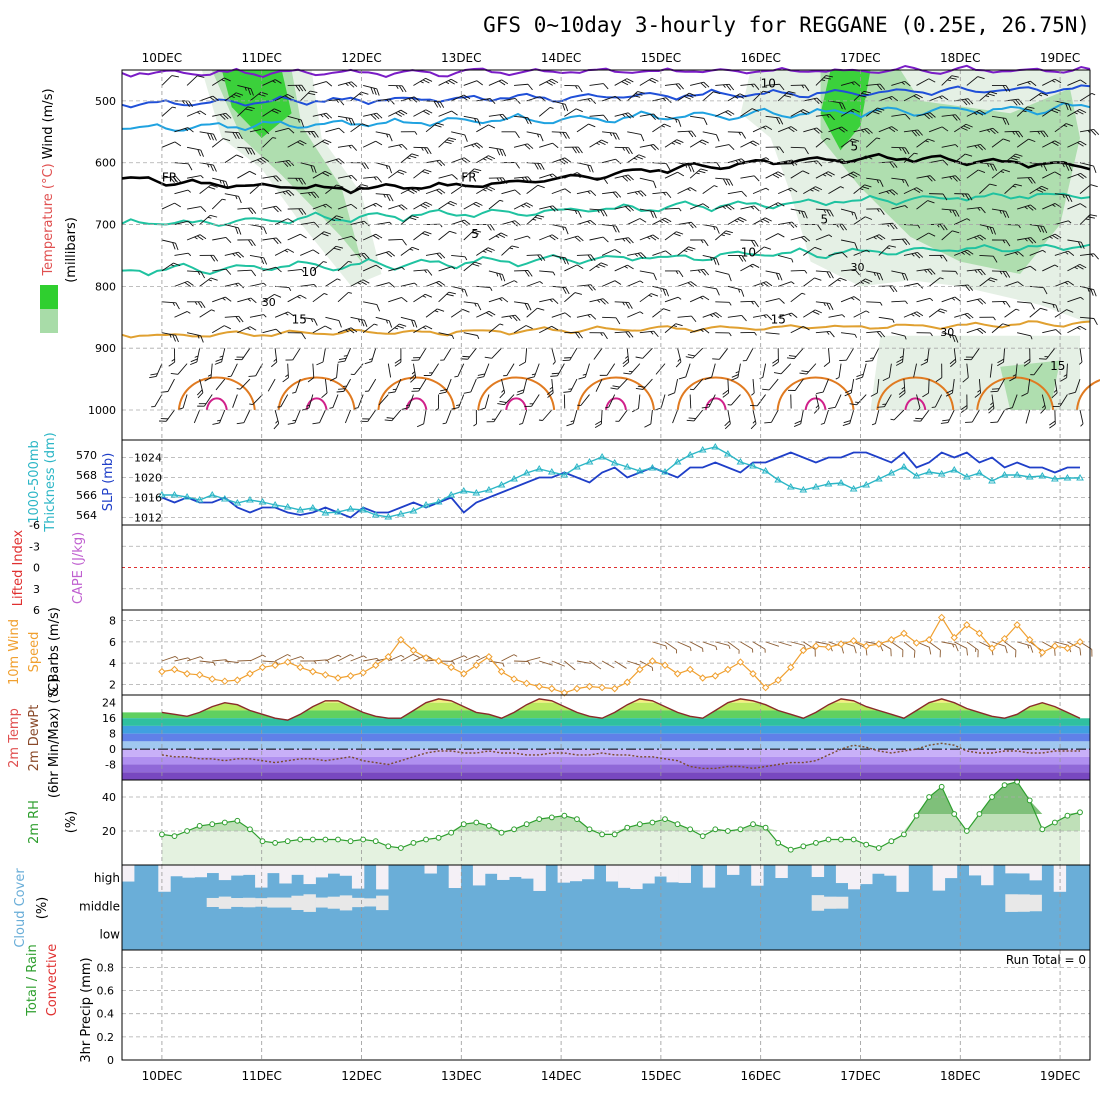 This screenshot has width=1100, height=1100. Describe the element at coordinates (112, 684) in the screenshot. I see `wind10m-tick-label: 2` at that location.